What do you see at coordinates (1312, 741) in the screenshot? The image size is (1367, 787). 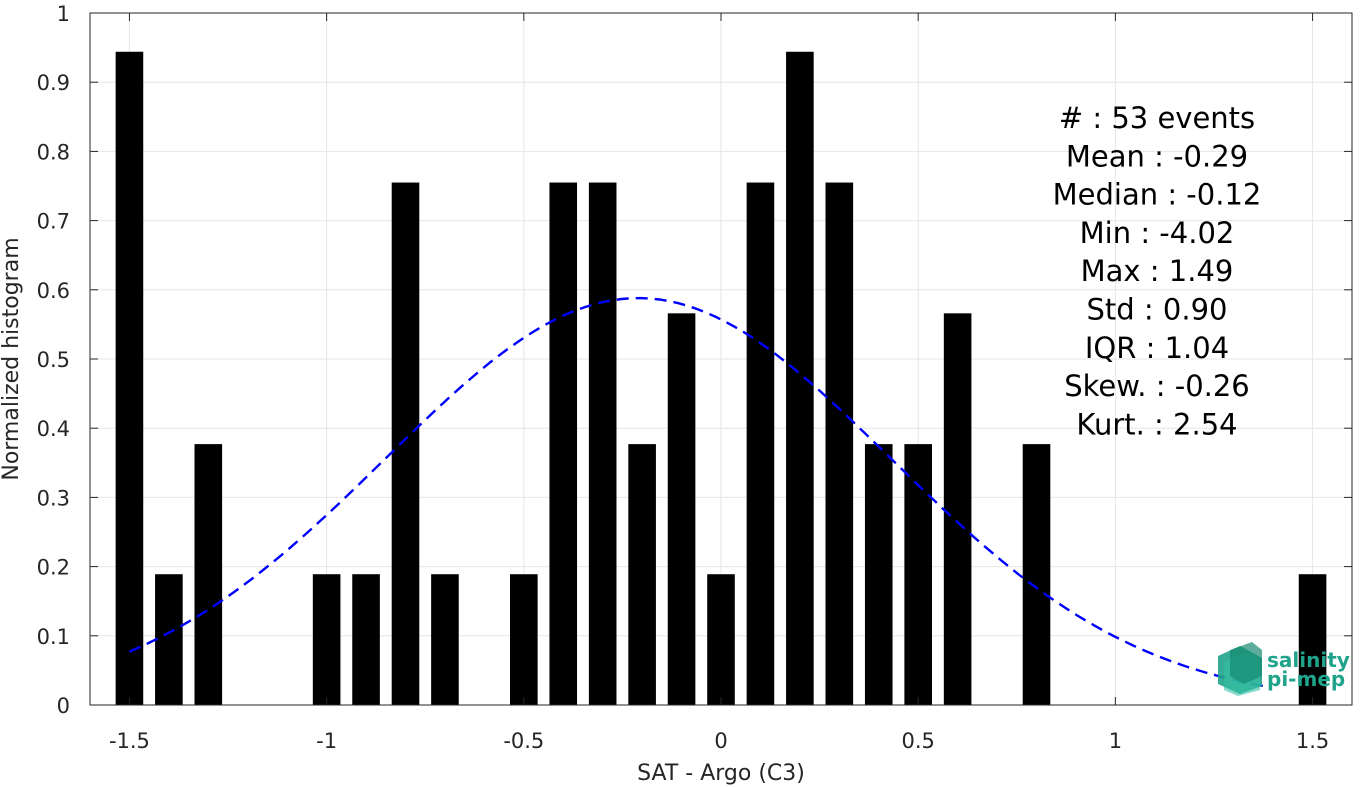 I see `x-tick-label: 1.5` at bounding box center [1312, 741].